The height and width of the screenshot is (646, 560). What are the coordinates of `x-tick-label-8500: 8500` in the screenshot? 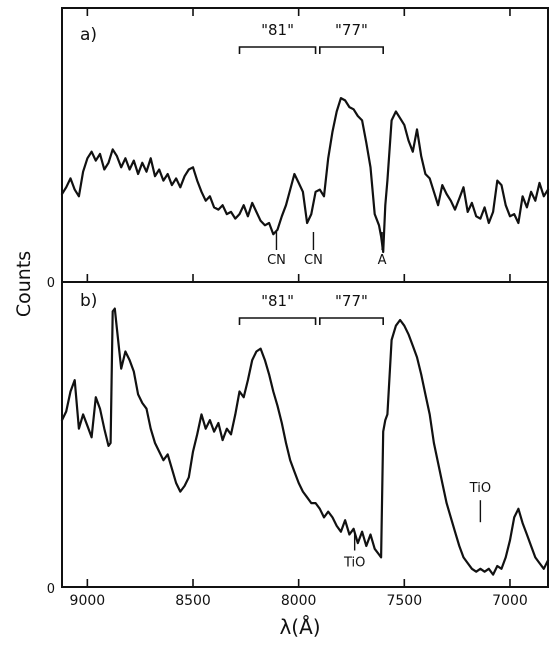 It's located at (193, 601).